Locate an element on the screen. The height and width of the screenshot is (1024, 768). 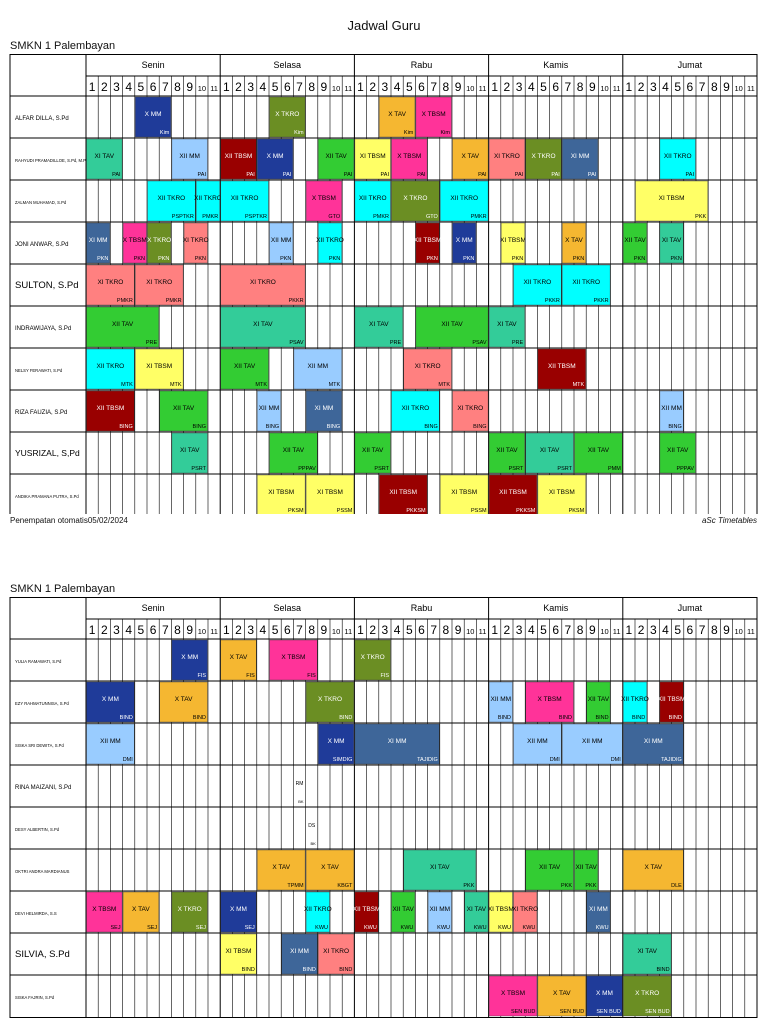
lesson-block: X TBSM FIS is located at coordinates (293, 660).